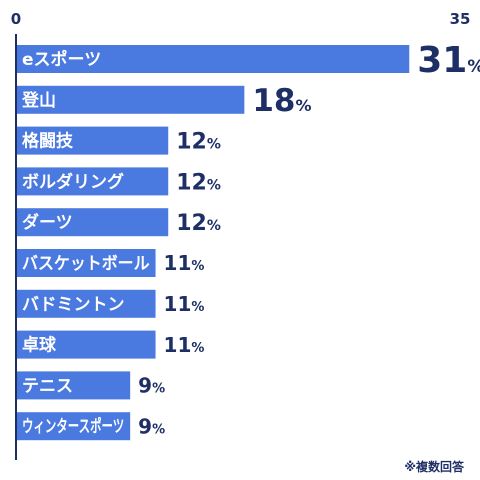 This screenshot has width=480, height=480. Describe the element at coordinates (47, 386) in the screenshot. I see `category-label: テニス` at that location.